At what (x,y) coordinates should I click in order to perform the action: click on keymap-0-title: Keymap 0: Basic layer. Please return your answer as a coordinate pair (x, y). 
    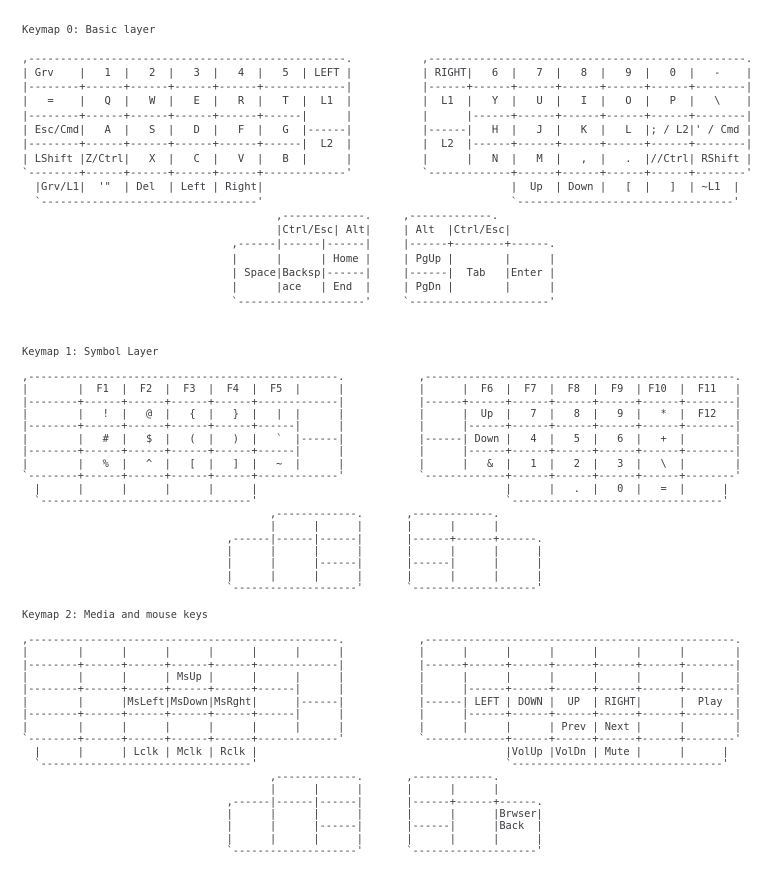
    Looking at the image, I should click on (89, 30).